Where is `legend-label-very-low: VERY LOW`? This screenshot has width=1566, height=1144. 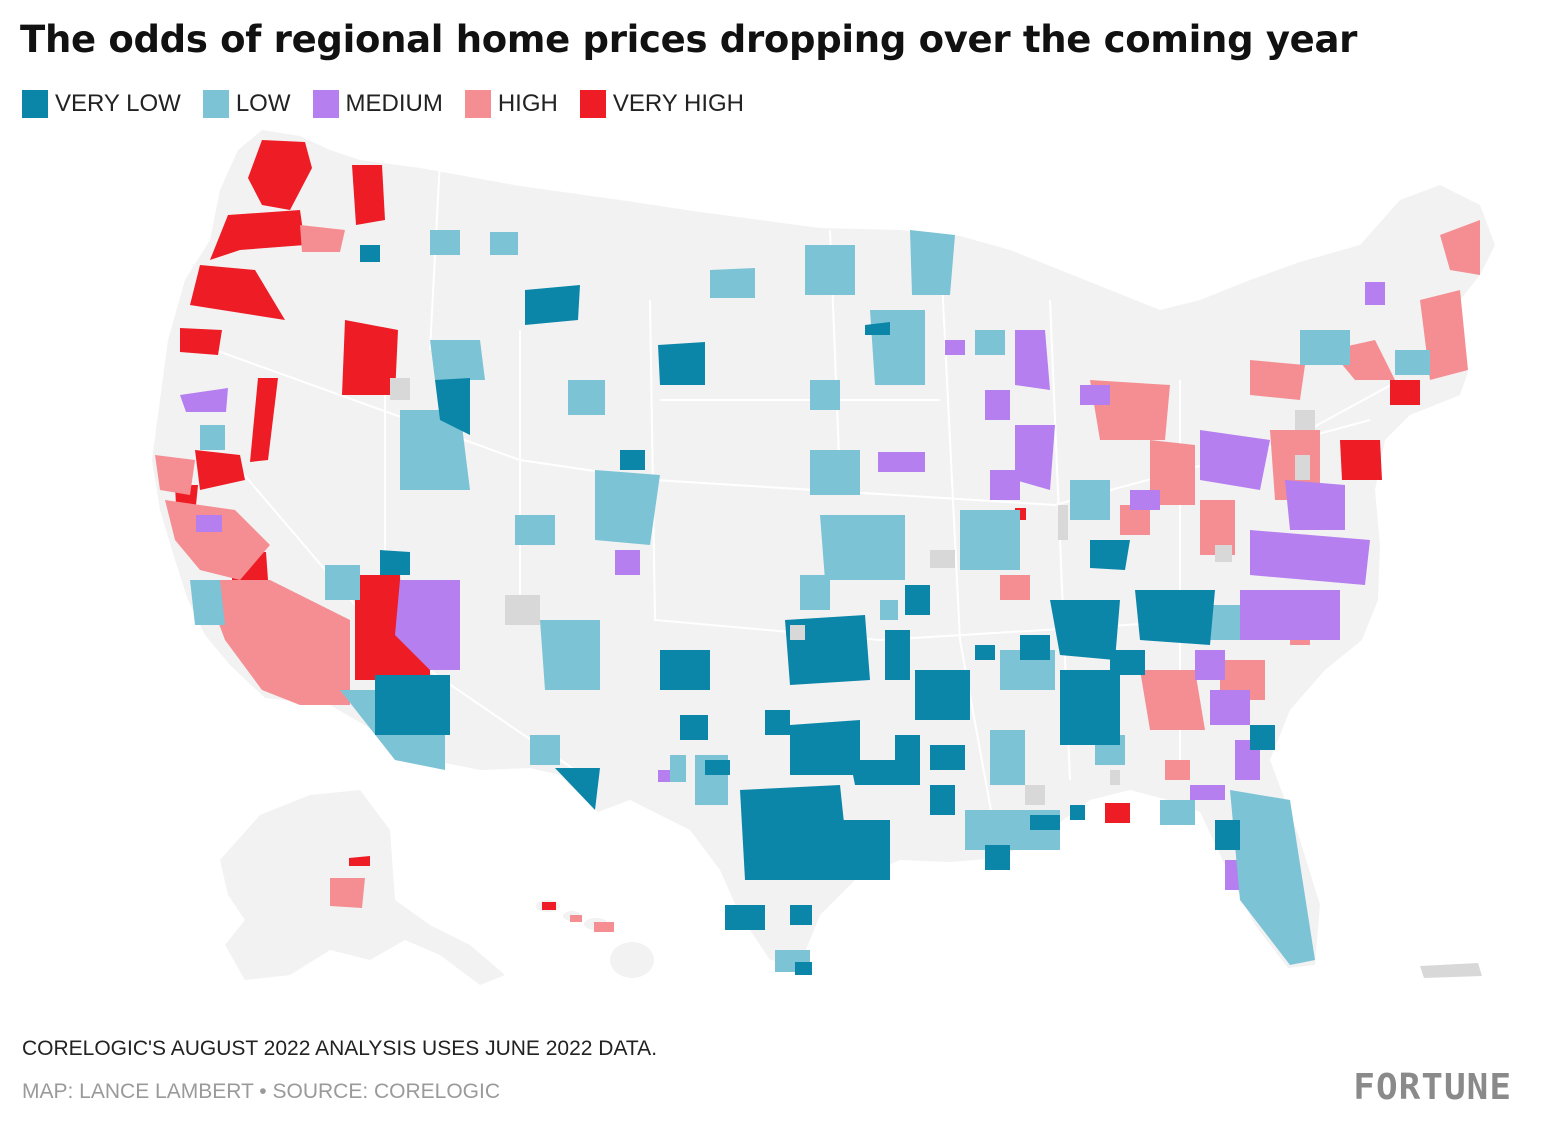 legend-label-very-low: VERY LOW is located at coordinates (118, 103).